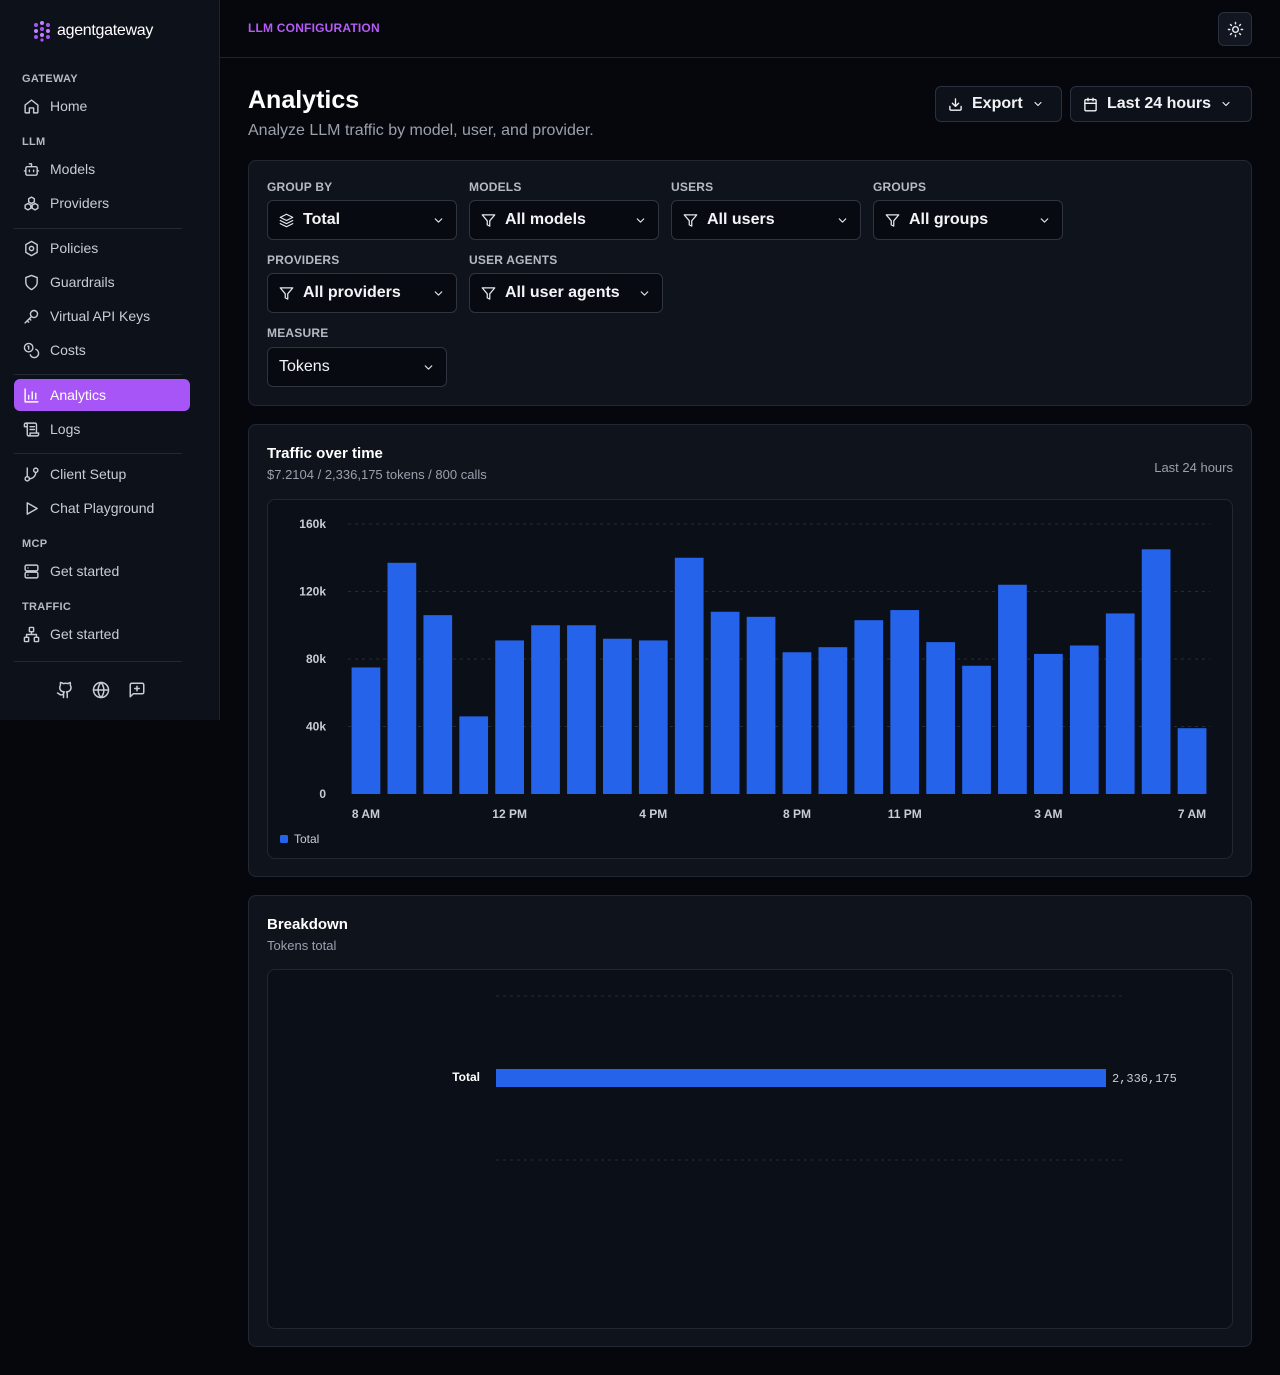  I want to click on sun-icon, so click(1235, 29).